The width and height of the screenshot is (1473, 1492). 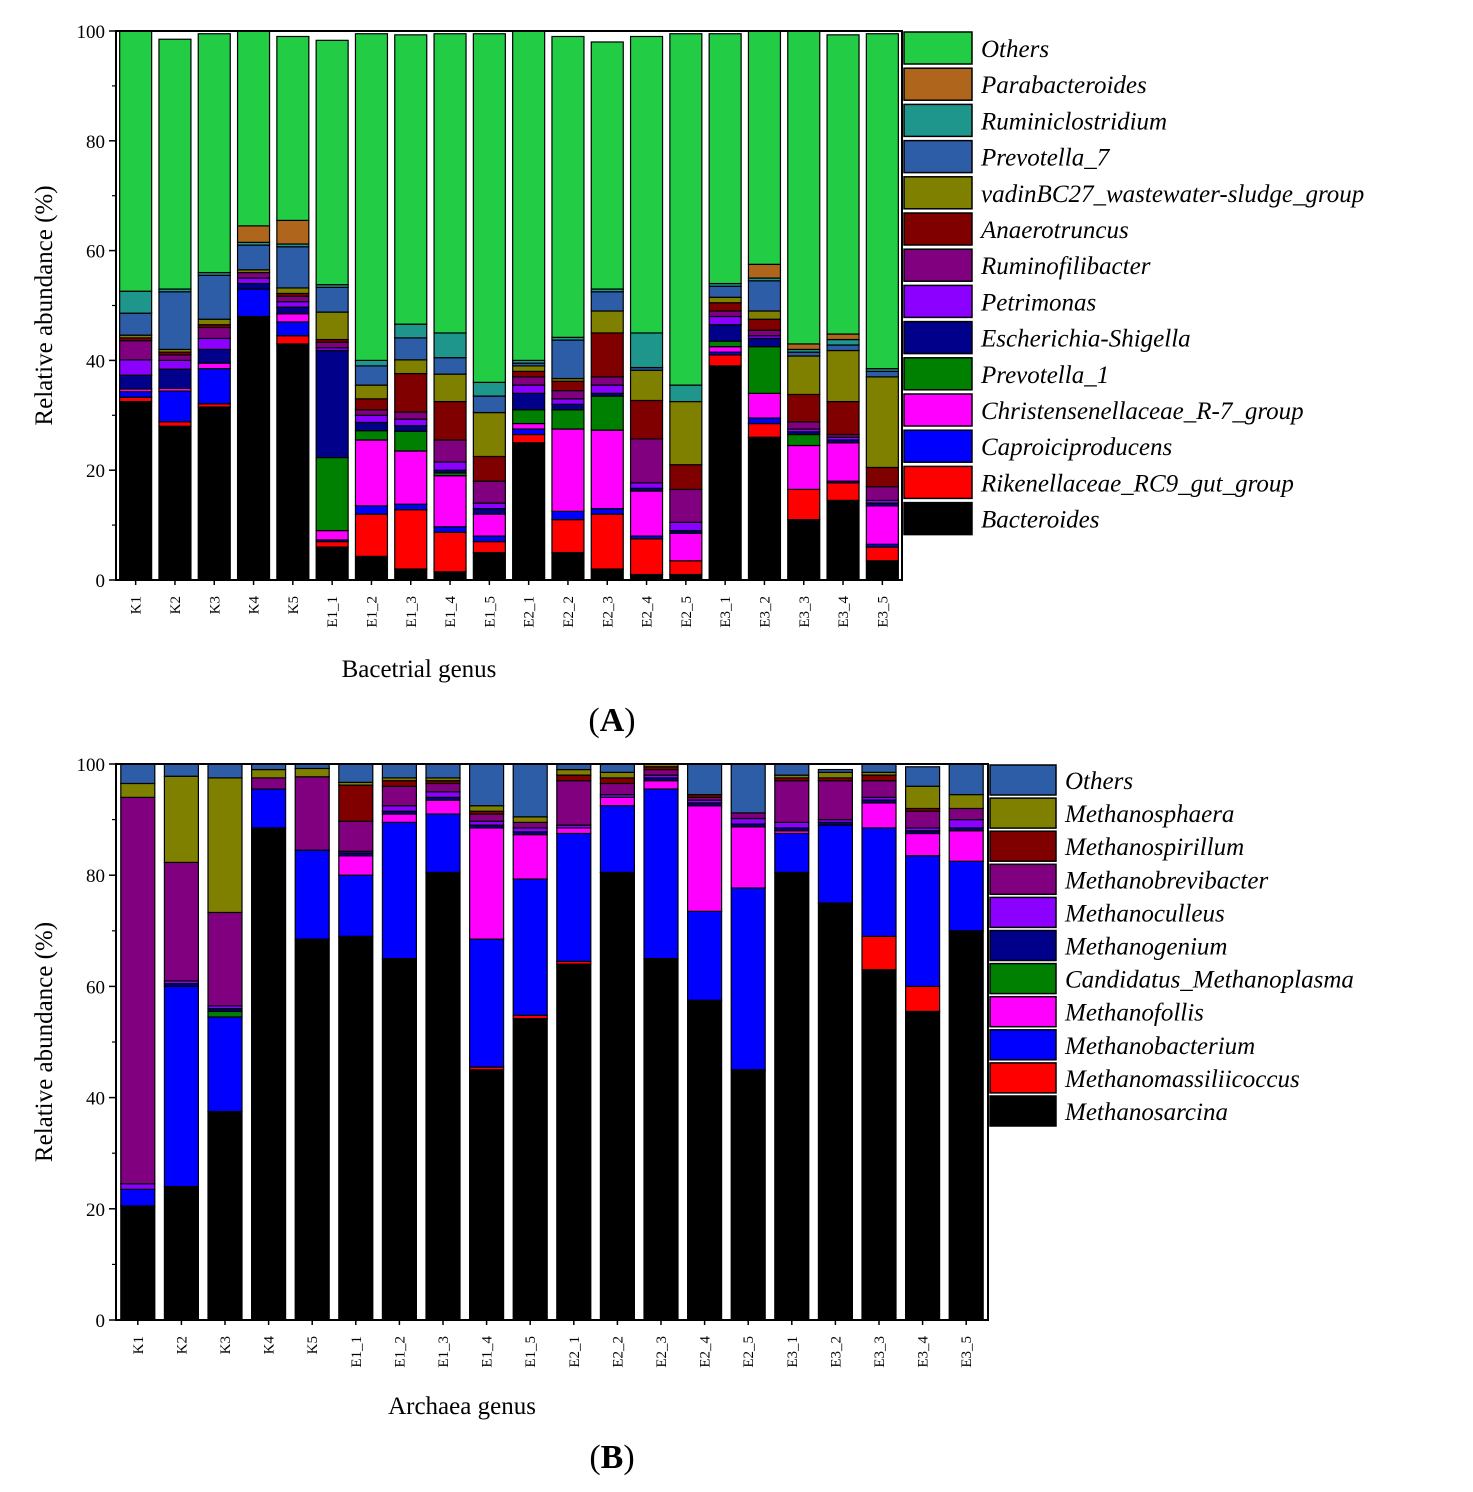 What do you see at coordinates (356, 803) in the screenshot?
I see `panel-b-bar-e1-1-methanospirillum` at bounding box center [356, 803].